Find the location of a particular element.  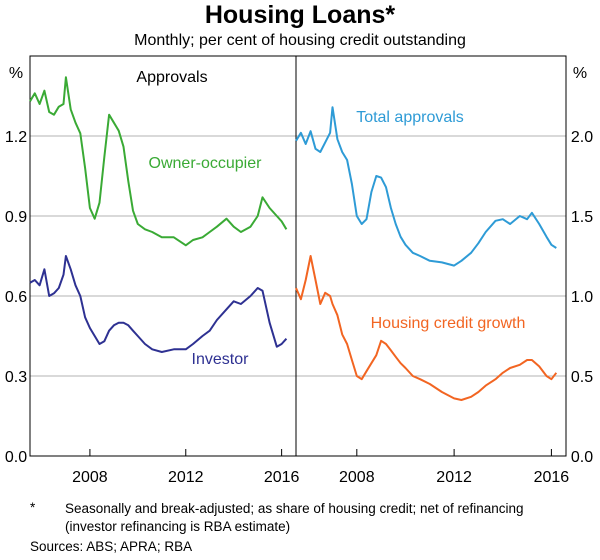

y-tick-label: 1.5 is located at coordinates (582, 217).